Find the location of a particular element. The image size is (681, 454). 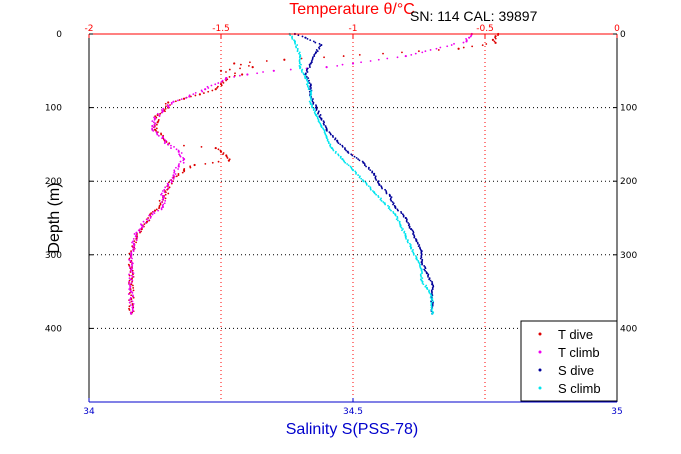

bottom-tick-label: 35 is located at coordinates (616, 412).